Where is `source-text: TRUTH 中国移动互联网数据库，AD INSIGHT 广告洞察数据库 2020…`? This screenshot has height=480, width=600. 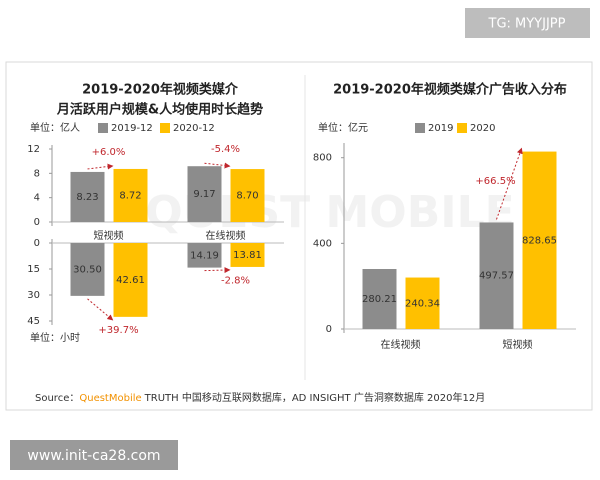
source-text: TRUTH 中国移动互联网数据库，AD INSIGHT 广告洞察数据库 2020… is located at coordinates (315, 397).